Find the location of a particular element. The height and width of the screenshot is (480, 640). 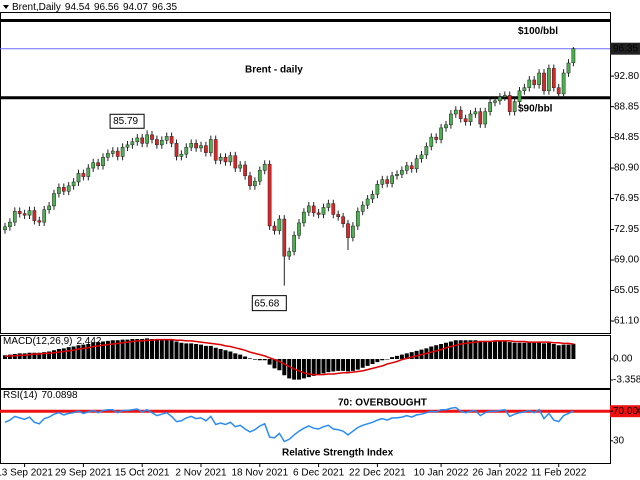

level-label: $90/bbl is located at coordinates (535, 108).